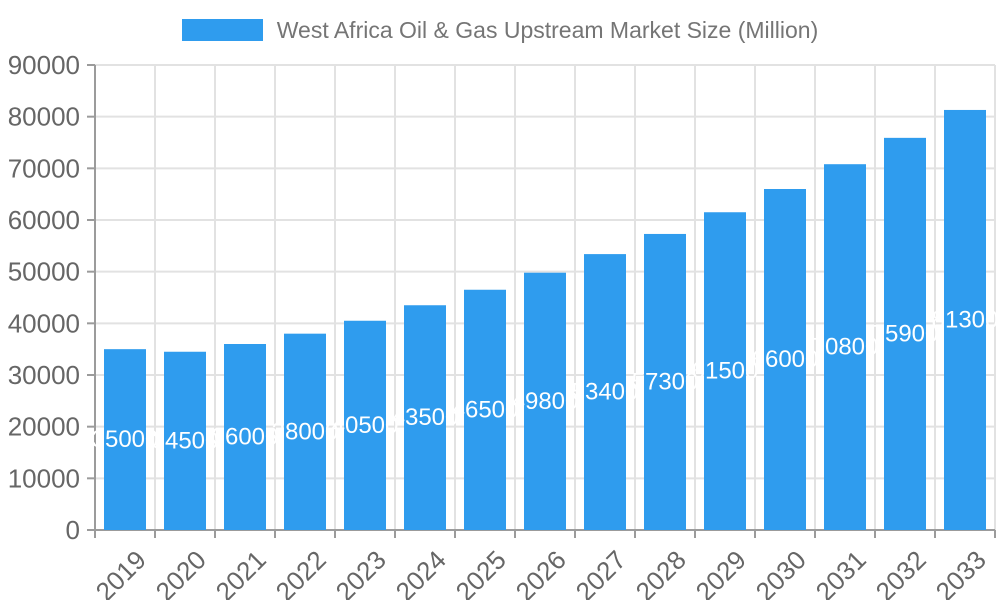  Describe the element at coordinates (841, 572) in the screenshot. I see `x-axis-label-2031: 2031` at that location.